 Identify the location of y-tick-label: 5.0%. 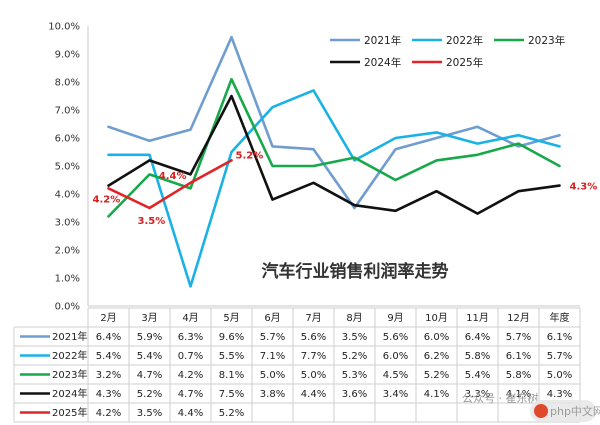
(67, 167).